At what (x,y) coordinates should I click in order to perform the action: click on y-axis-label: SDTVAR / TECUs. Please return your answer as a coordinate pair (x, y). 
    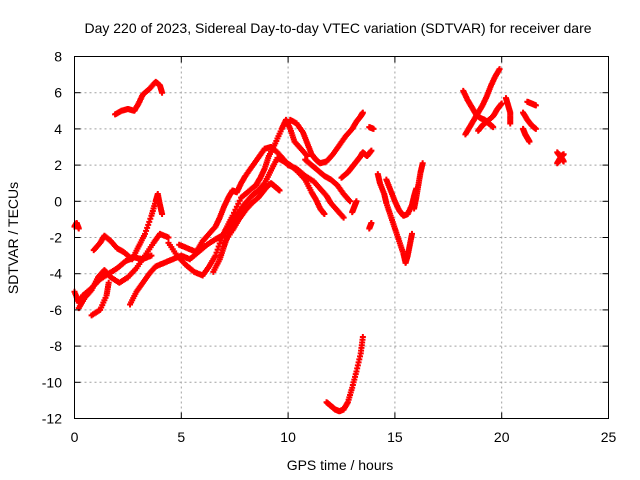
    Looking at the image, I should click on (13, 238).